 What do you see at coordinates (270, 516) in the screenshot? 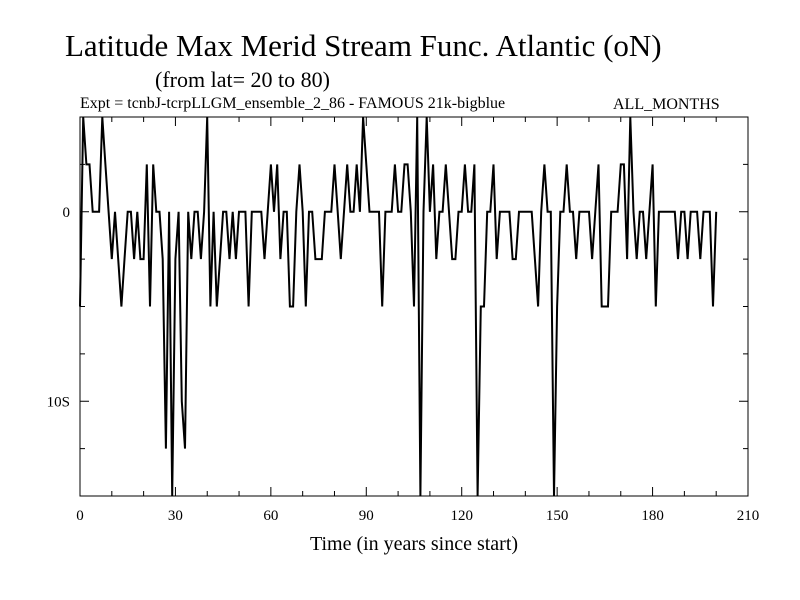
I see `x-tick-label: 60` at bounding box center [270, 516].